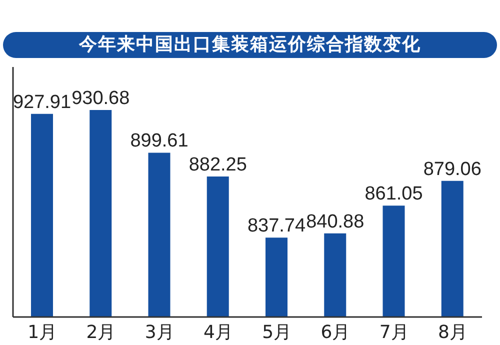 The image size is (500, 345). What do you see at coordinates (335, 221) in the screenshot?
I see `data-label: 840.88` at bounding box center [335, 221].